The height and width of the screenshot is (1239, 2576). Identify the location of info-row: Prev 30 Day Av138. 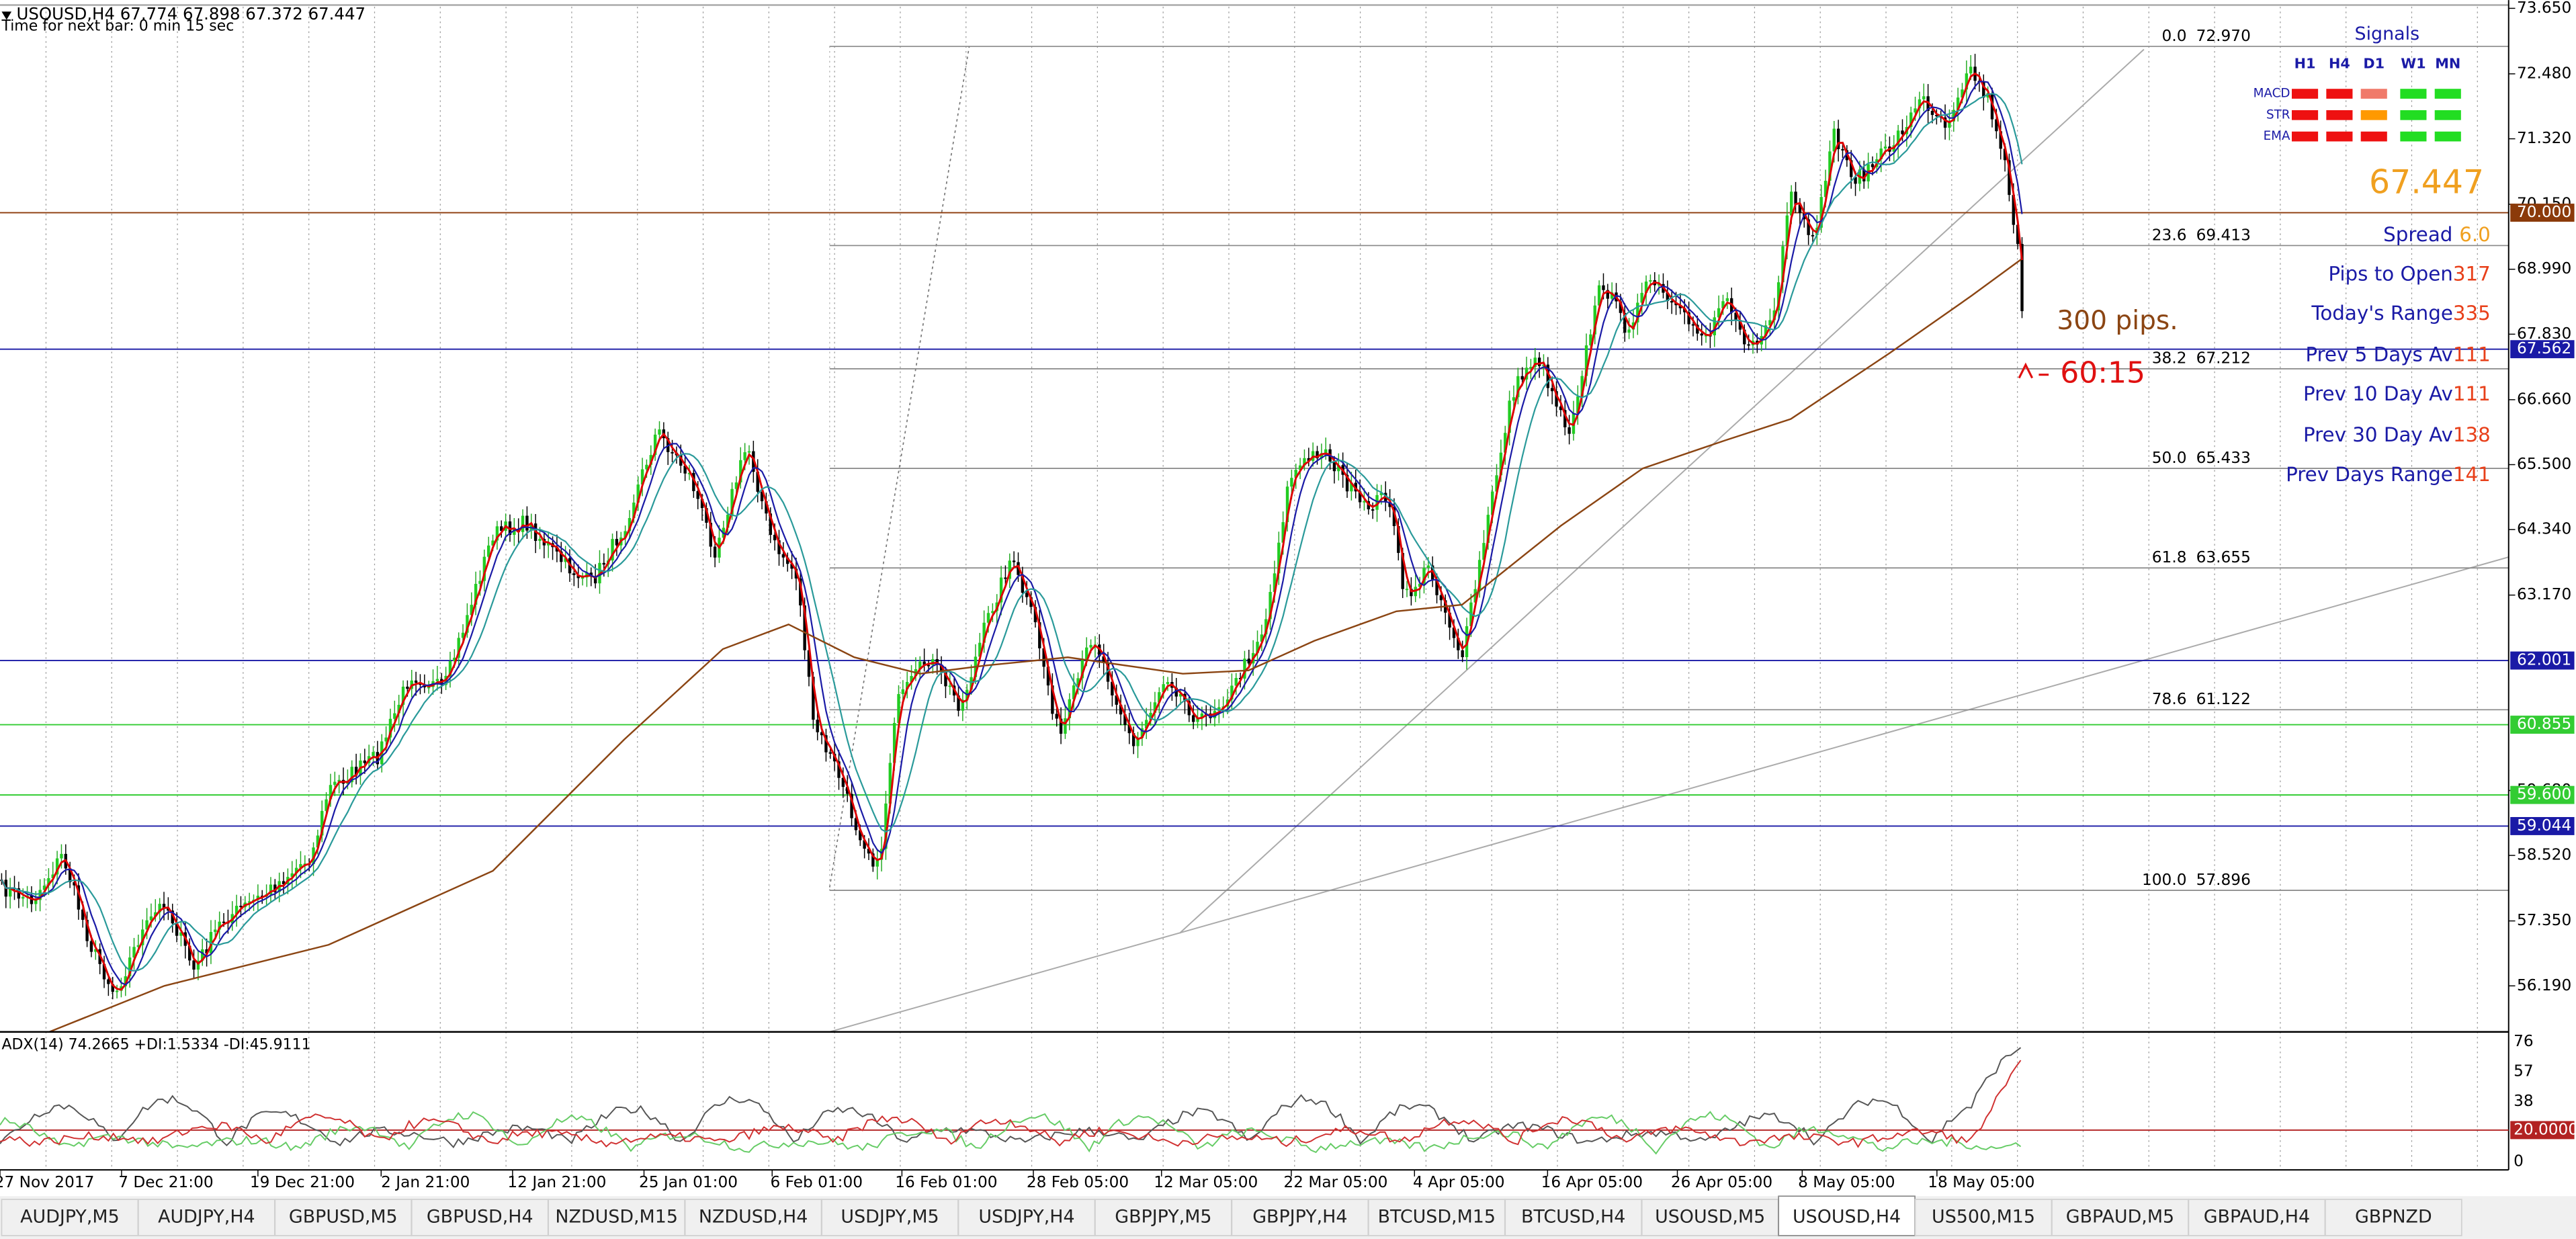
(2397, 435).